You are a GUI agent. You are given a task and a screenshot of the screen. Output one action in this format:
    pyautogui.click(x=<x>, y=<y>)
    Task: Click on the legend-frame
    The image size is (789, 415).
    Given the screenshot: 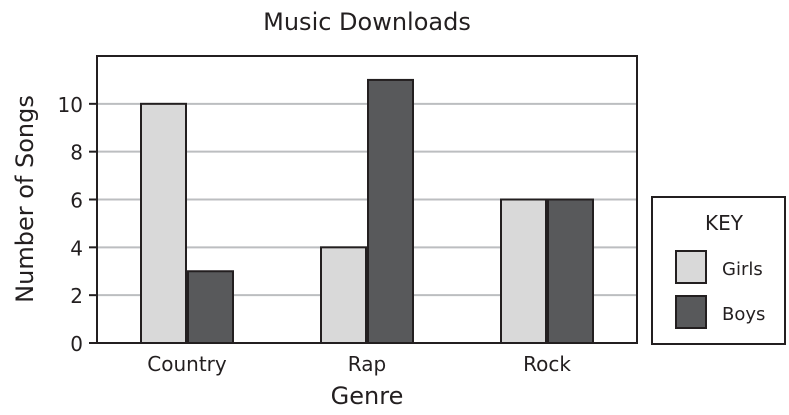 What is the action you would take?
    pyautogui.click(x=718, y=270)
    